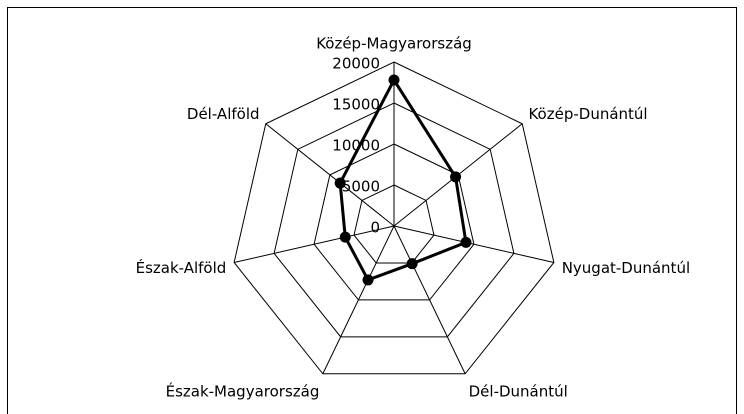  What do you see at coordinates (626, 268) in the screenshot?
I see `category-label: Nyugat-Dunántúl` at bounding box center [626, 268].